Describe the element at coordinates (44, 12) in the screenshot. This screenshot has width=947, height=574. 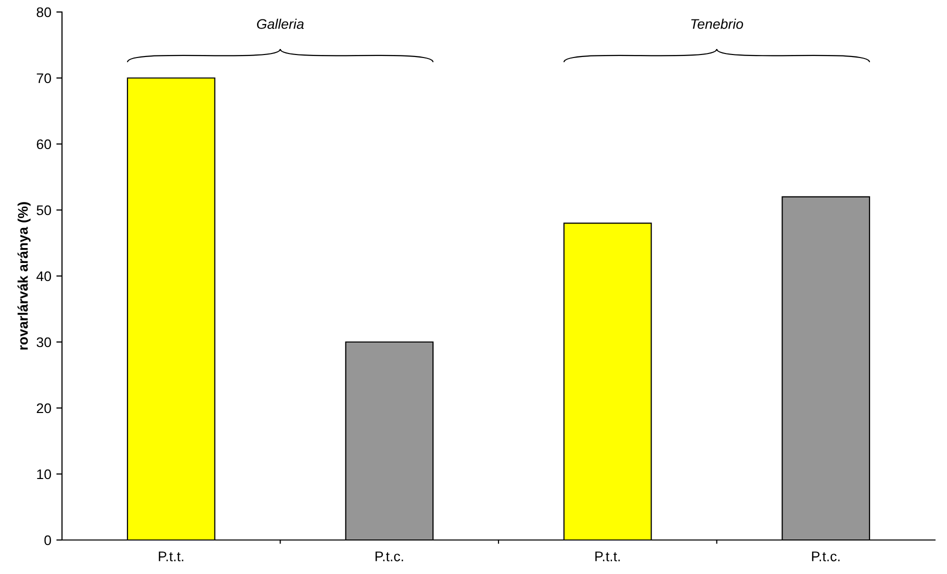
I see `y-tick-label: 80` at that location.